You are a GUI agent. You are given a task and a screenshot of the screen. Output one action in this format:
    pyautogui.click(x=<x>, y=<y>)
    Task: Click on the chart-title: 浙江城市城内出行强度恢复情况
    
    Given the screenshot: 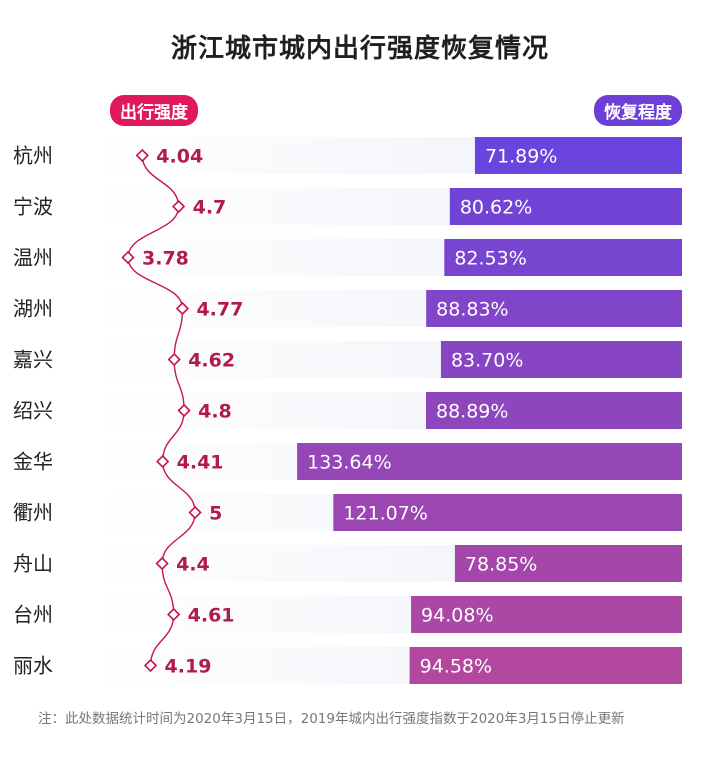 What is the action you would take?
    pyautogui.click(x=359, y=49)
    